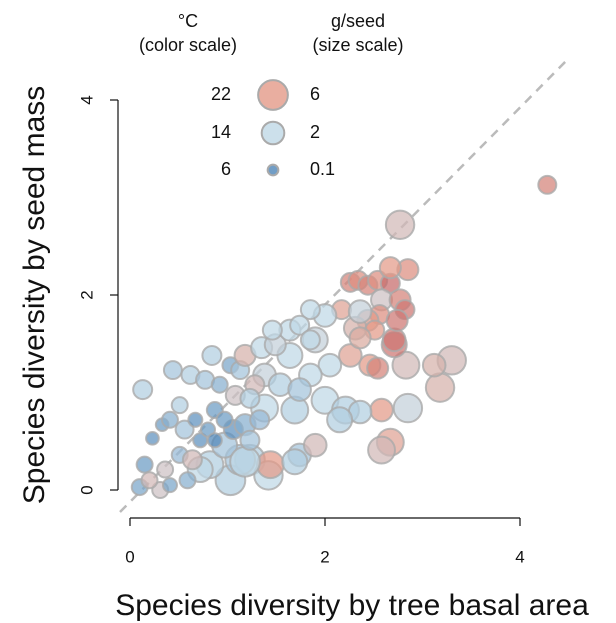 This screenshot has height=623, width=616. Describe the element at coordinates (226, 169) in the screenshot. I see `color-legend-label: 6` at that location.